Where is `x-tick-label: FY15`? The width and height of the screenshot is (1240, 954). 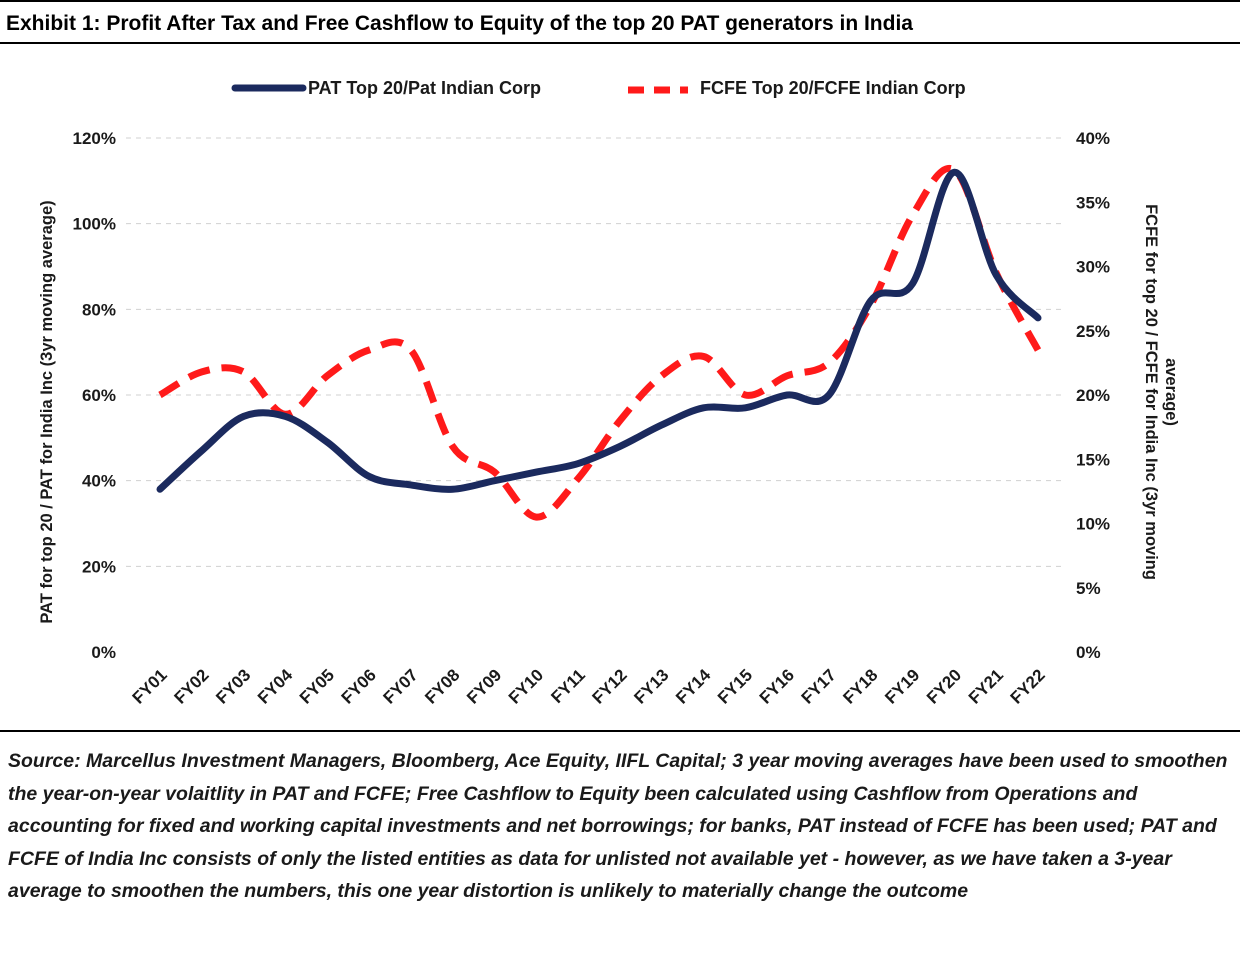 x-tick-label: FY15 is located at coordinates (735, 686).